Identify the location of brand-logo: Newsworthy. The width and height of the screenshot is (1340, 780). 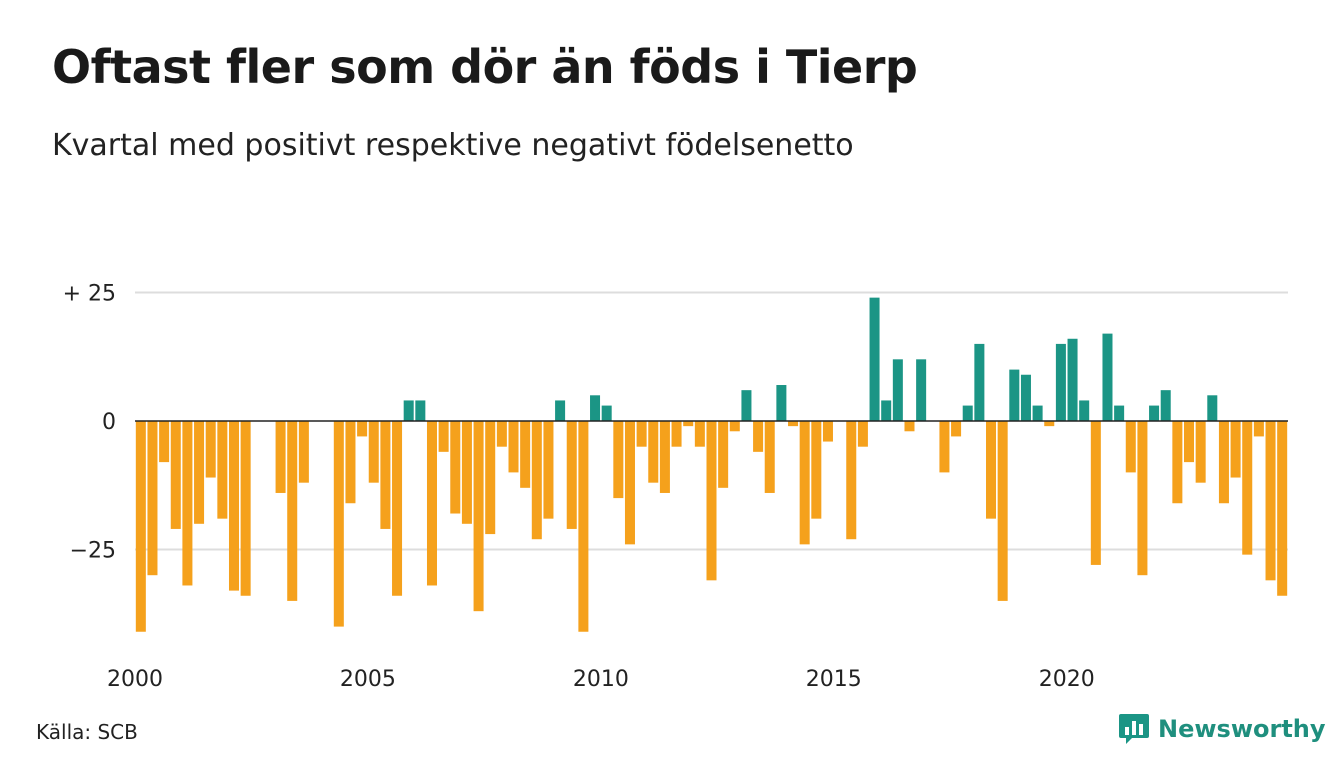
(1222, 729).